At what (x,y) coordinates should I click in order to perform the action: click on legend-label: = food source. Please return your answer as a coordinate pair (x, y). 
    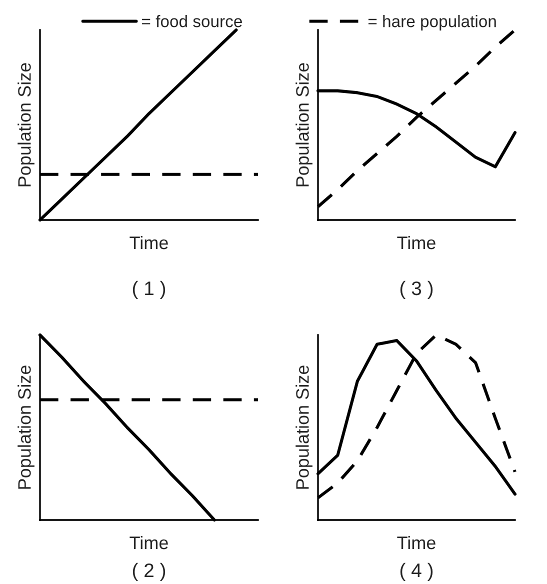
    Looking at the image, I should click on (192, 21).